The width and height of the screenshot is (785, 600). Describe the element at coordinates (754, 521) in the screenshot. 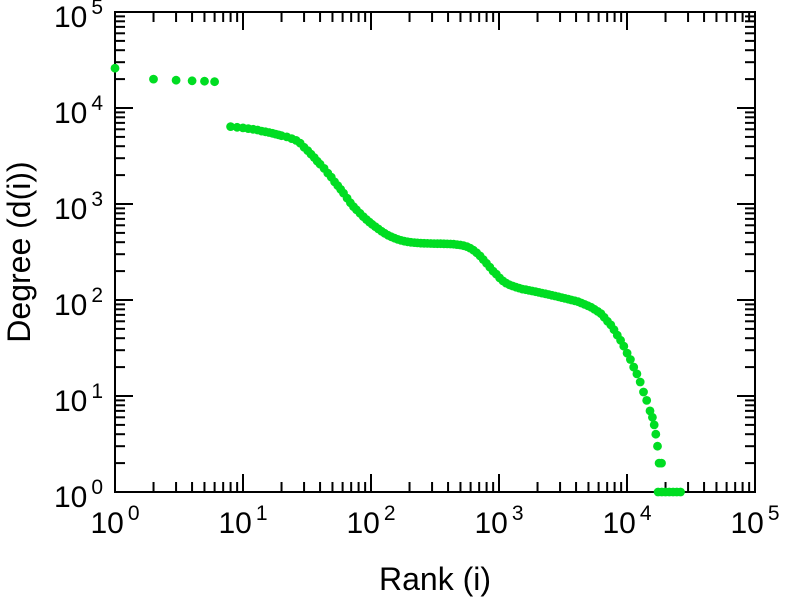

I see `x-tick-label: 10 5` at that location.